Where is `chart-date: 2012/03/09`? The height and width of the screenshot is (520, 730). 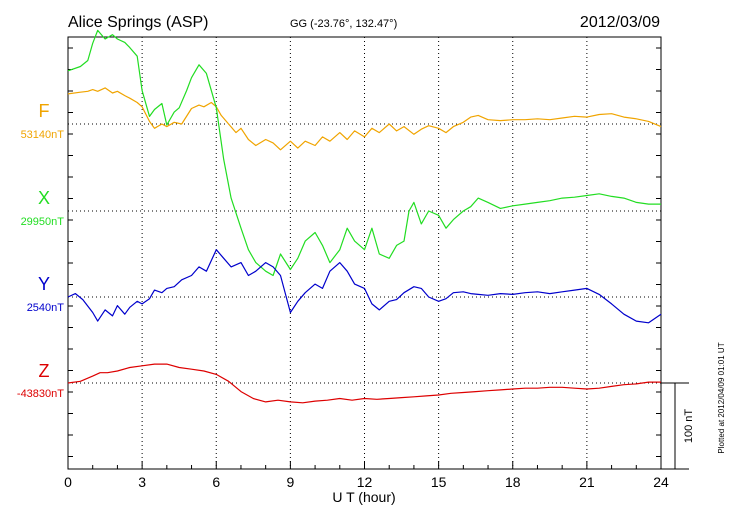 chart-date: 2012/03/09 is located at coordinates (620, 22).